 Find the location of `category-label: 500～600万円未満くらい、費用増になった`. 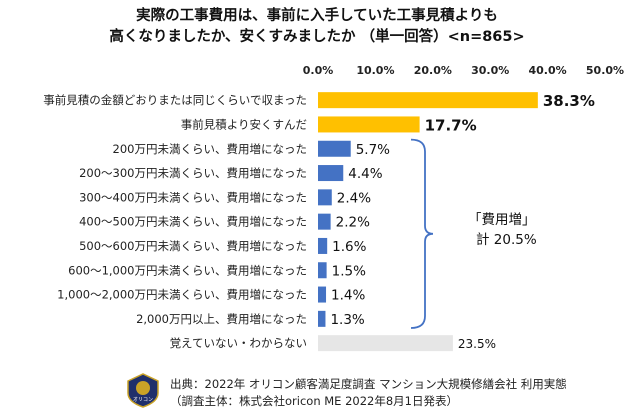

category-label: 500～600万円未満くらい、費用増になった is located at coordinates (193, 246).